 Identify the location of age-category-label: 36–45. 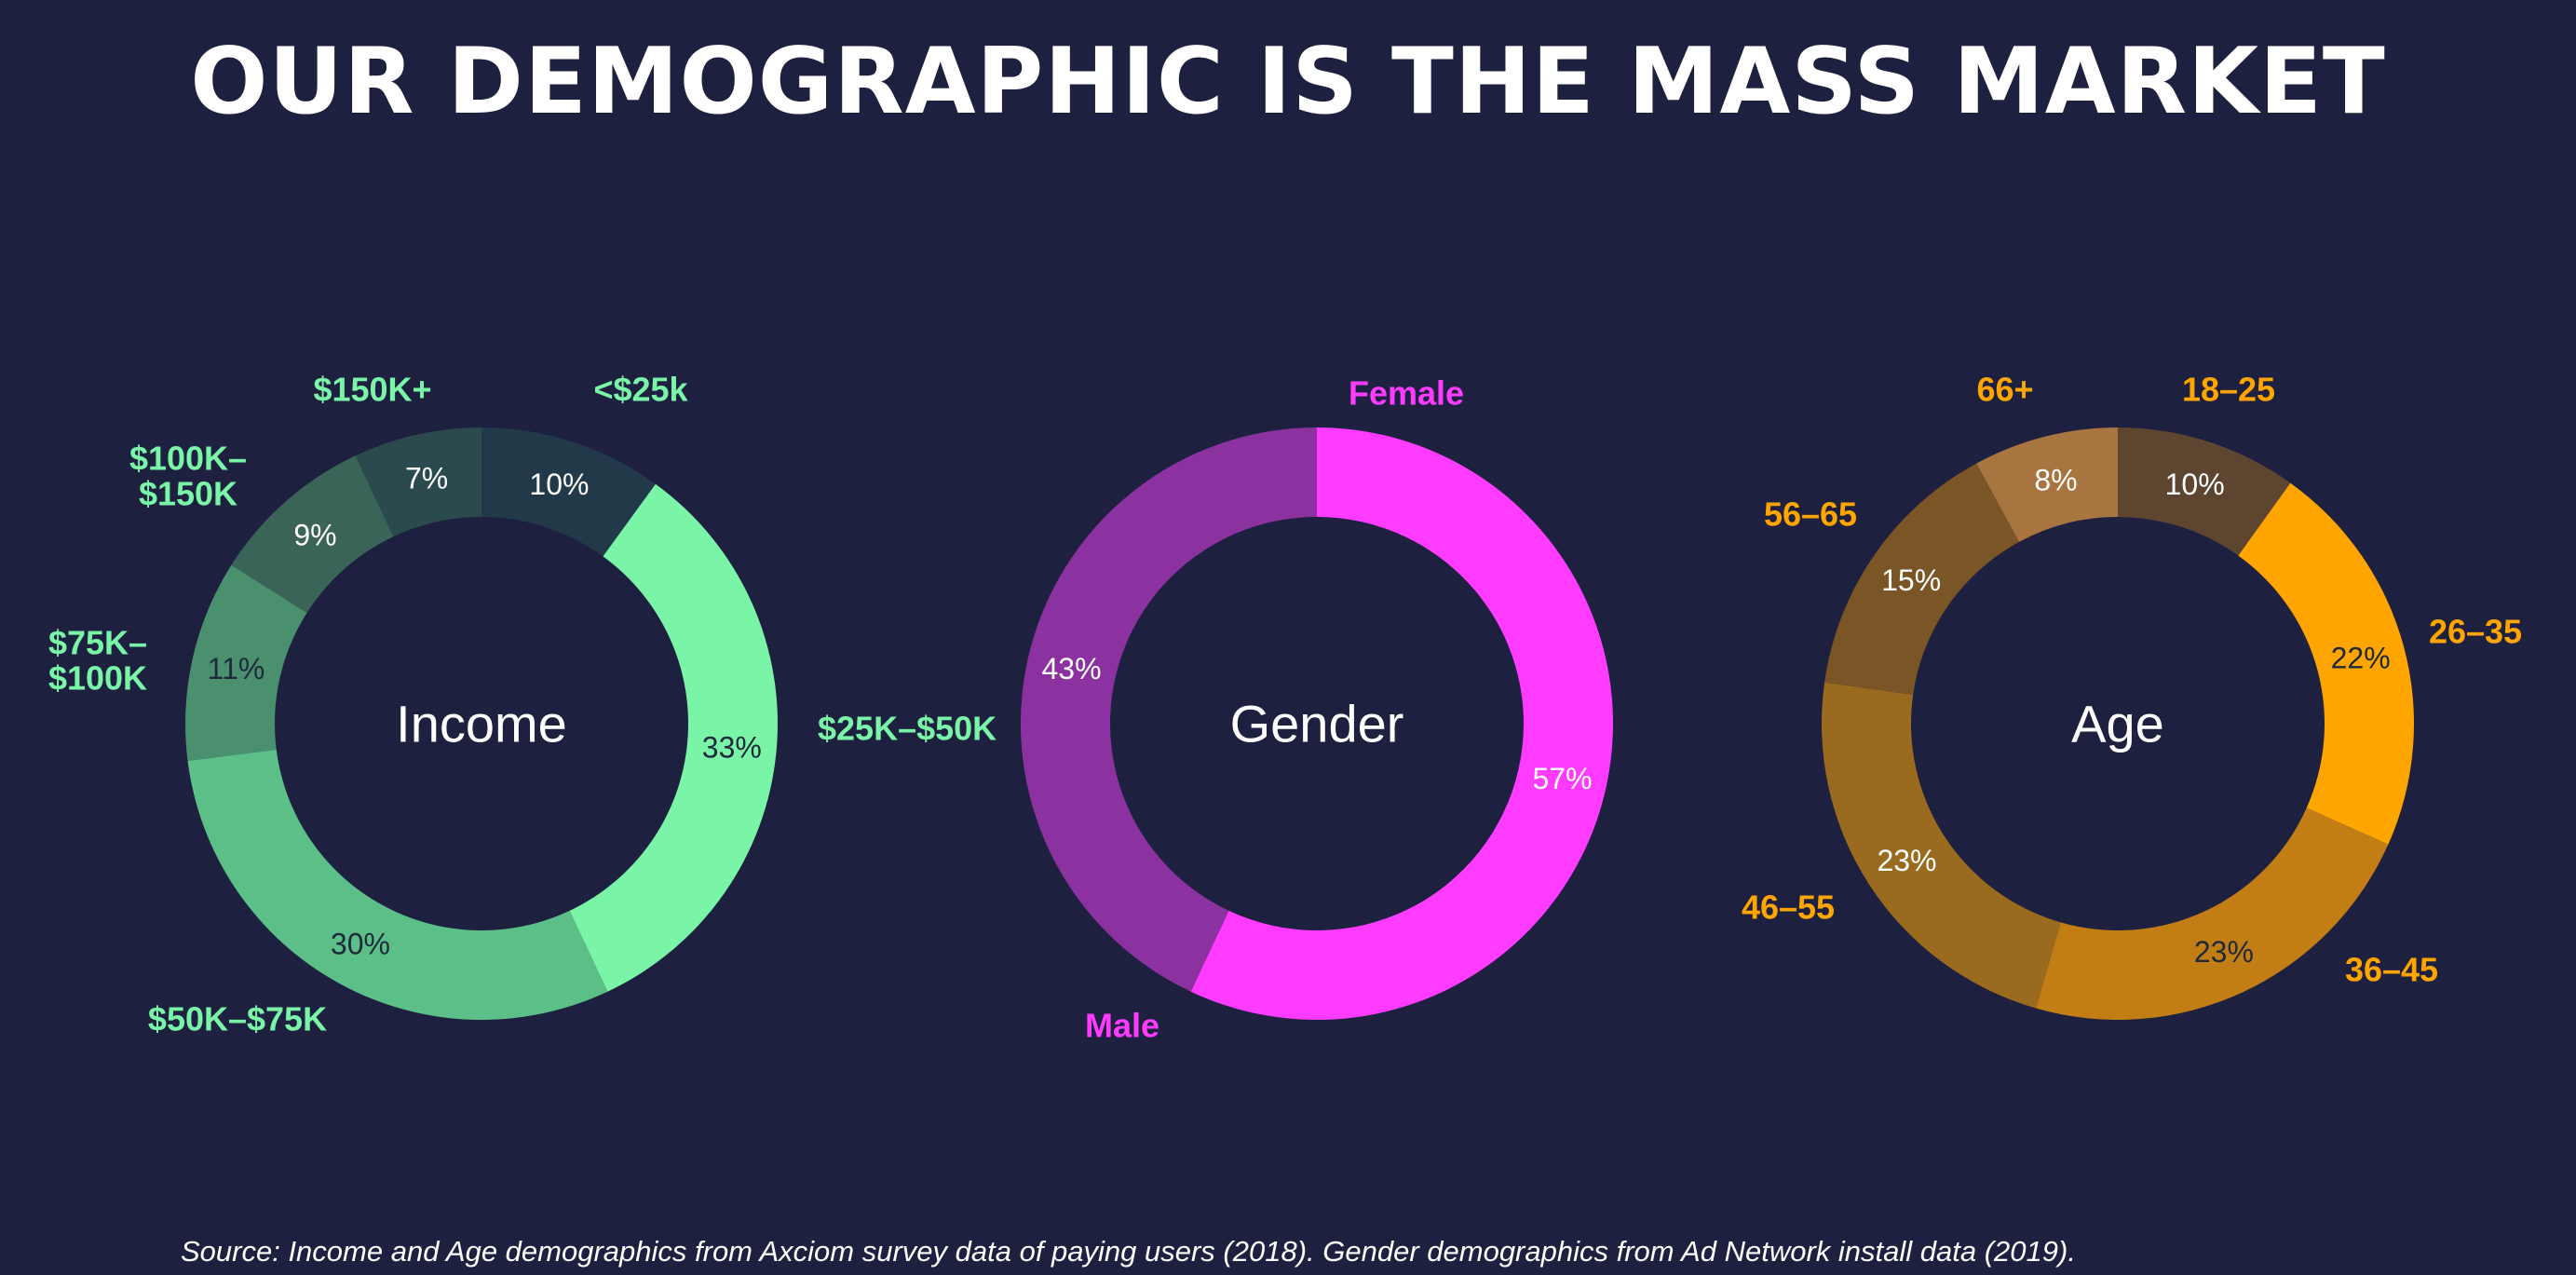
(2391, 970).